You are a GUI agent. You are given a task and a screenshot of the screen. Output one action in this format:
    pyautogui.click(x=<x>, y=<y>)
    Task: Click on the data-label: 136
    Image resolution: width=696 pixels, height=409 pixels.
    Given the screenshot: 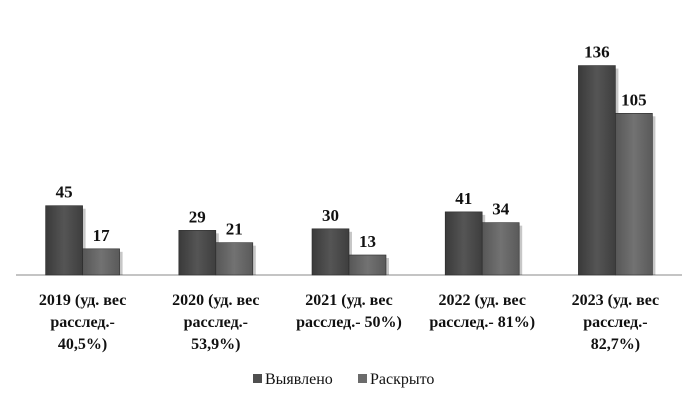 What is the action you would take?
    pyautogui.click(x=597, y=52)
    